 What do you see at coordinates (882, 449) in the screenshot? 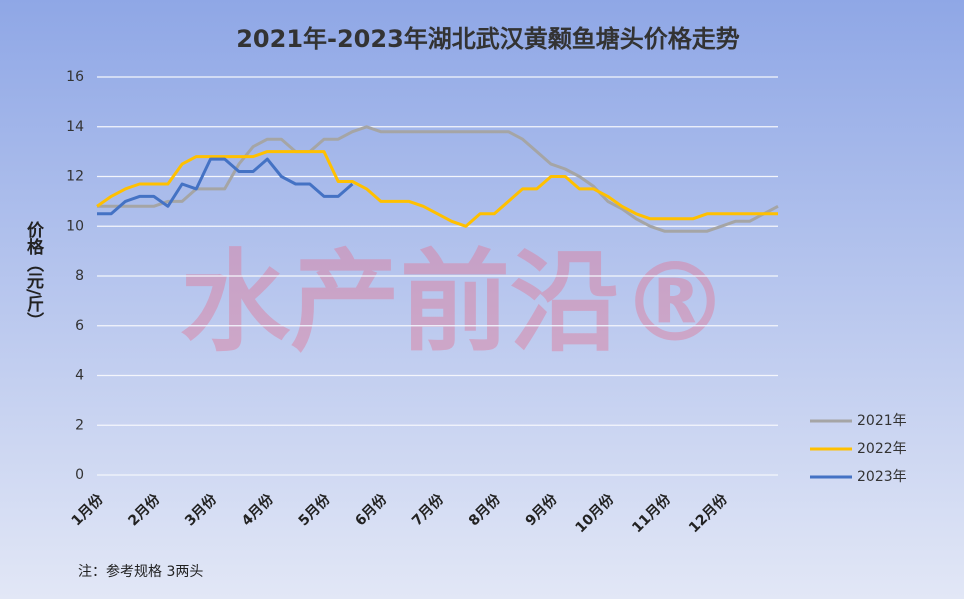
I see `legend-label: 2022年` at bounding box center [882, 449].